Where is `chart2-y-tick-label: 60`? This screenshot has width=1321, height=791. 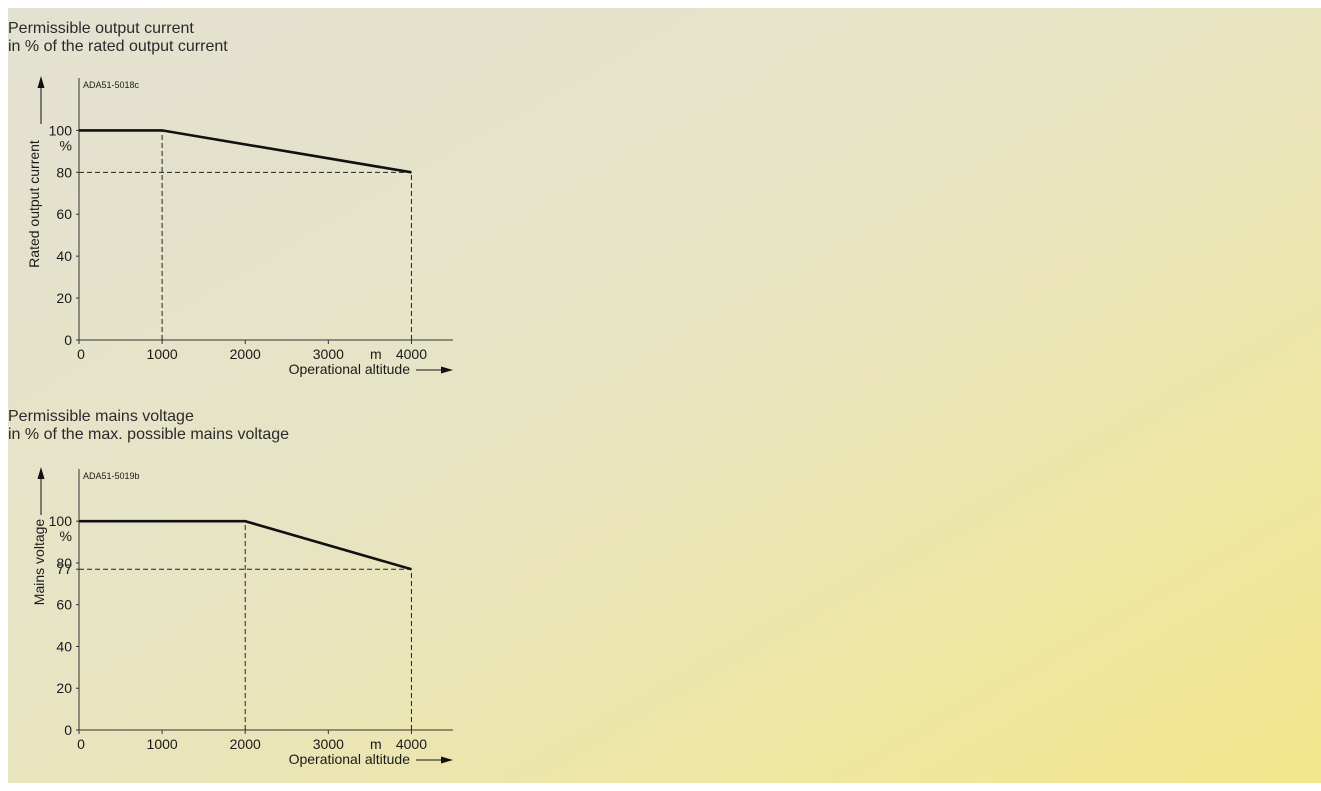 chart2-y-tick-label: 60 is located at coordinates (64, 605).